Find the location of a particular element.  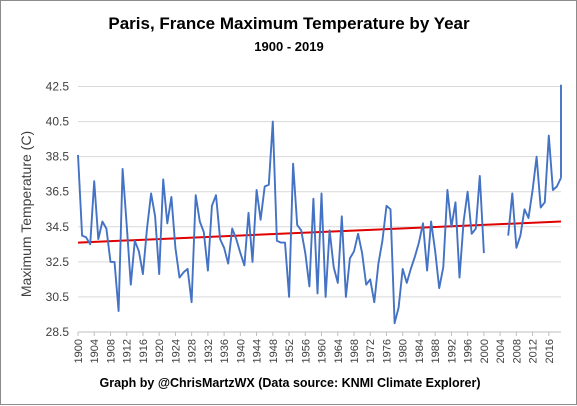

x-tick-label-6: 1924 is located at coordinates (176, 351).